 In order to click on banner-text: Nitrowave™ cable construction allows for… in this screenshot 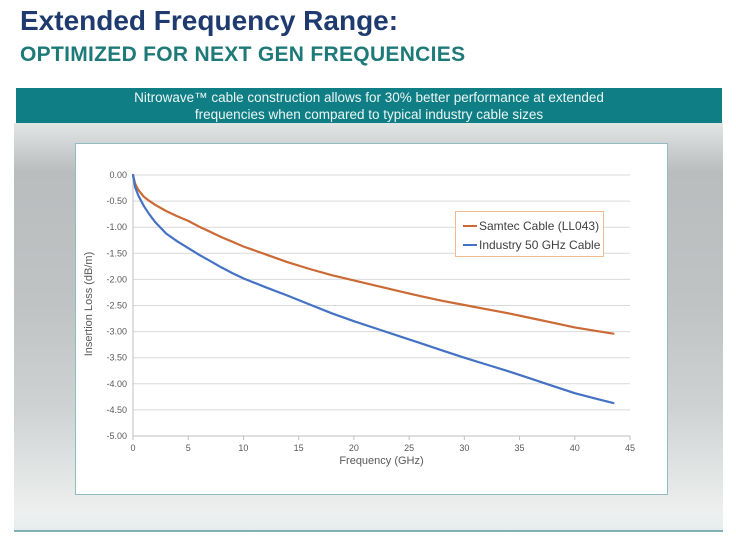, I will do `click(369, 106)`.